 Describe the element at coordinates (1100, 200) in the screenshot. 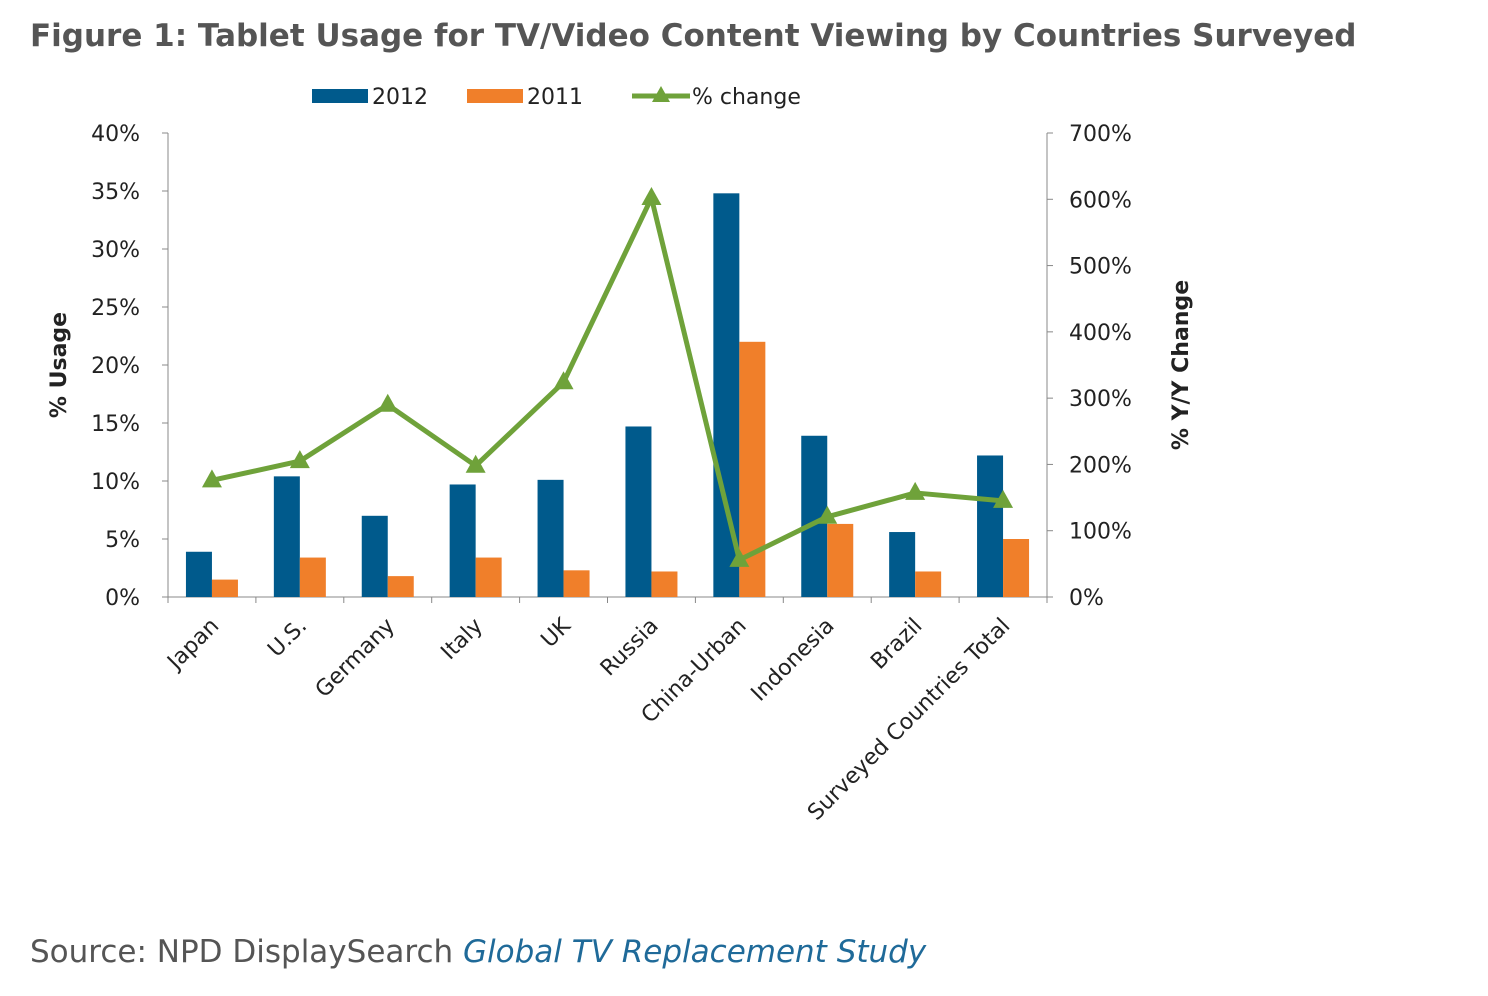

I see `right-tick-label: 600%` at that location.